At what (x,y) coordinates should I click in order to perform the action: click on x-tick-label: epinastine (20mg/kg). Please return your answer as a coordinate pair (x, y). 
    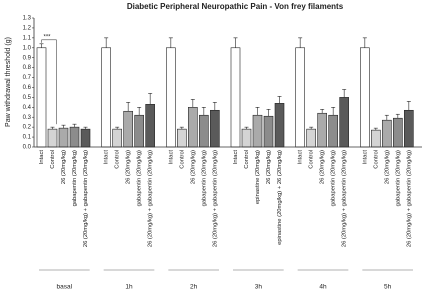
    Looking at the image, I should click on (258, 177).